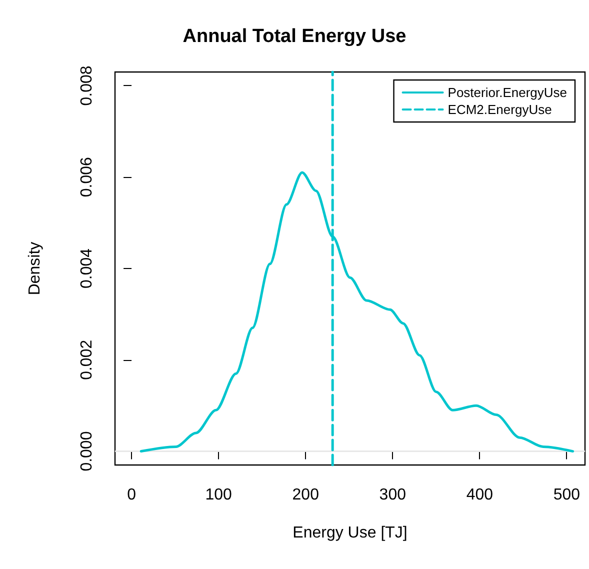 The image size is (589, 569). I want to click on x-tick-label: 500, so click(566, 495).